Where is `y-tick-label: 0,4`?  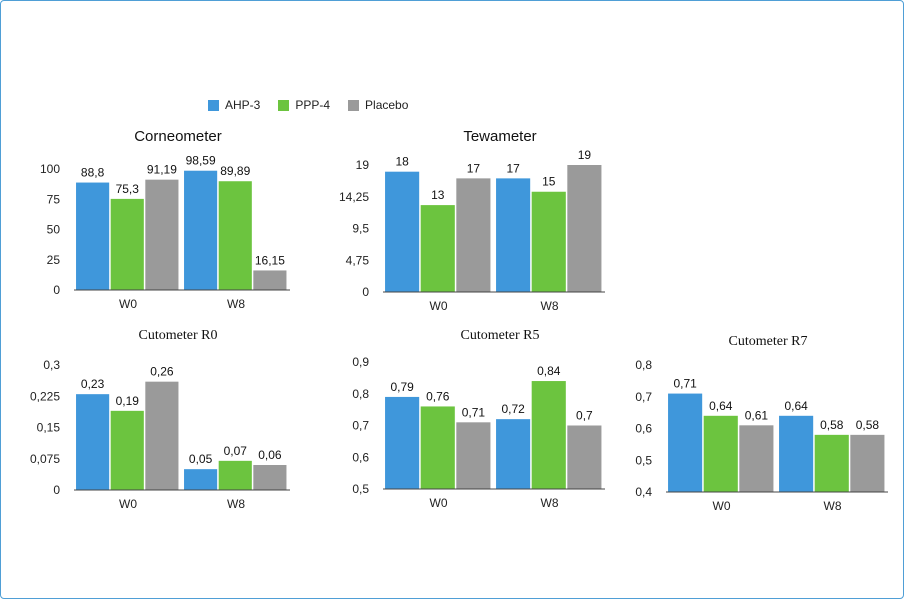 y-tick-label: 0,4 is located at coordinates (643, 492).